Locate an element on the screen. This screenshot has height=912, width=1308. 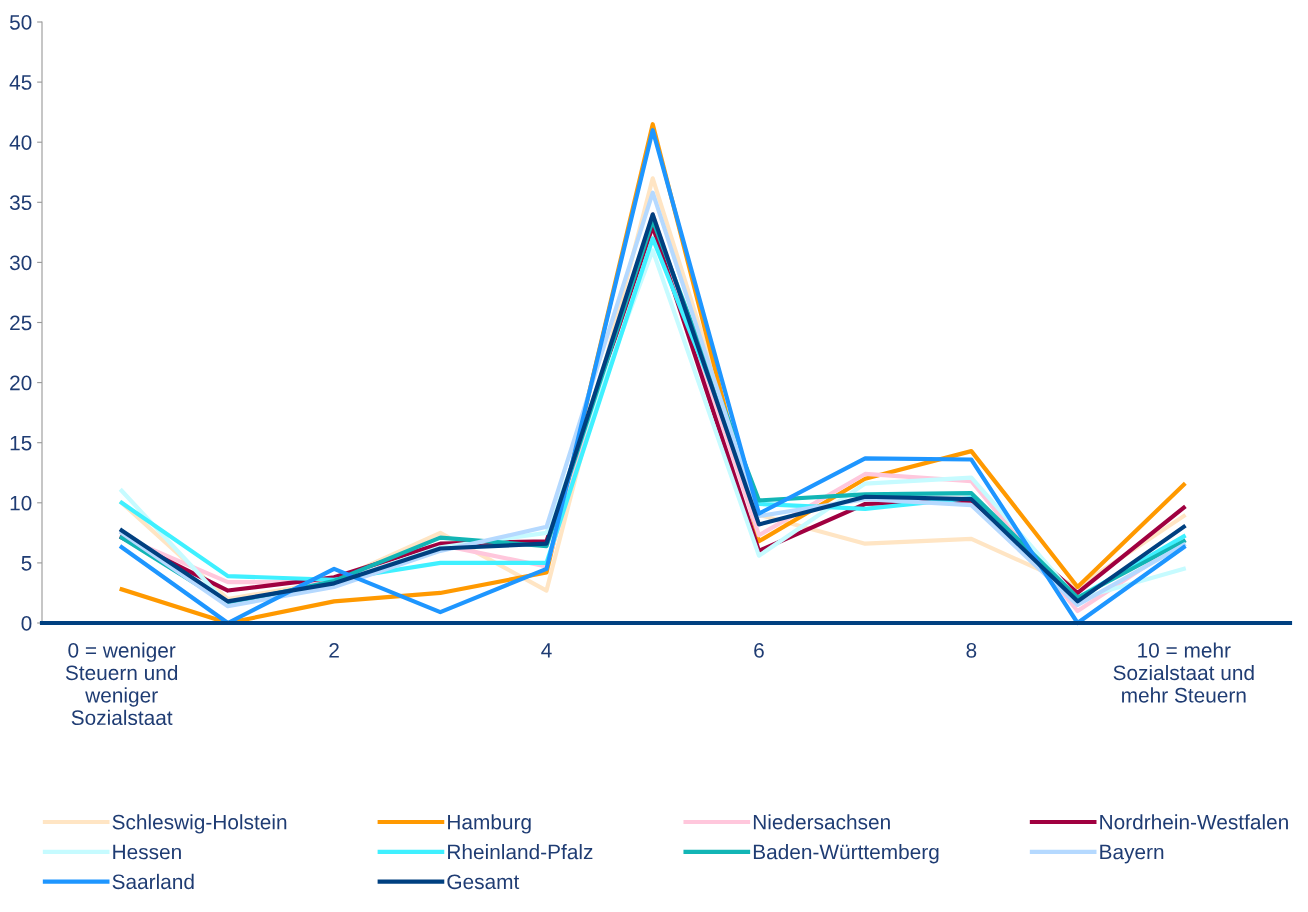
y-tick-label: 25 is located at coordinates (21, 323).